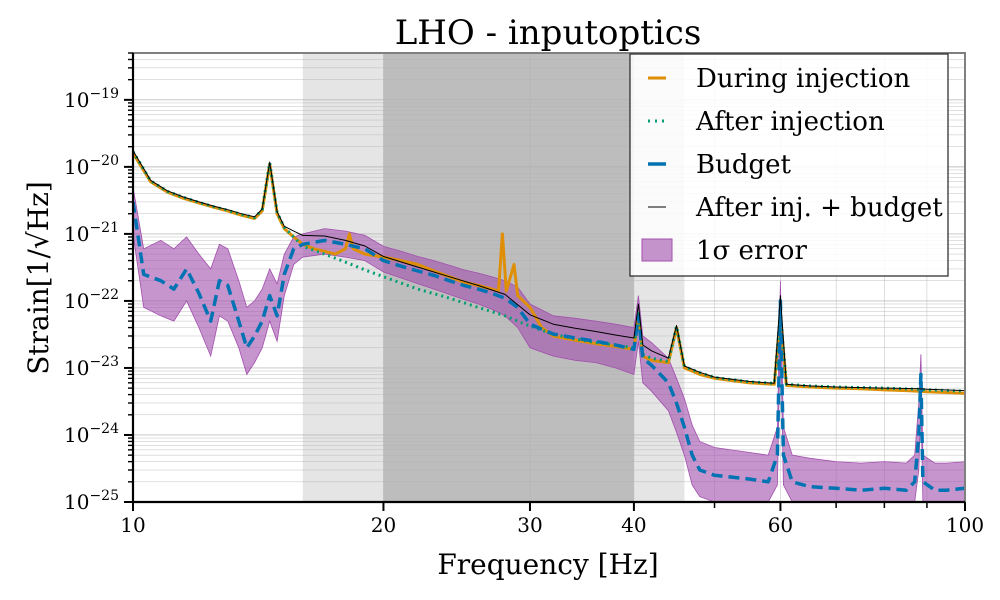 The height and width of the screenshot is (600, 1000). Describe the element at coordinates (633, 525) in the screenshot. I see `x-tick-label: 40` at that location.